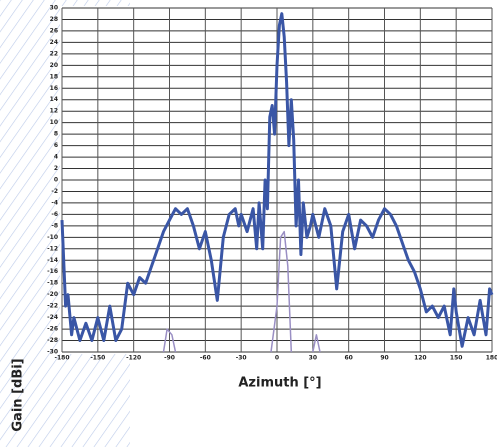  Describe the element at coordinates (54, 30) in the screenshot. I see `y-tick-label: 26` at that location.